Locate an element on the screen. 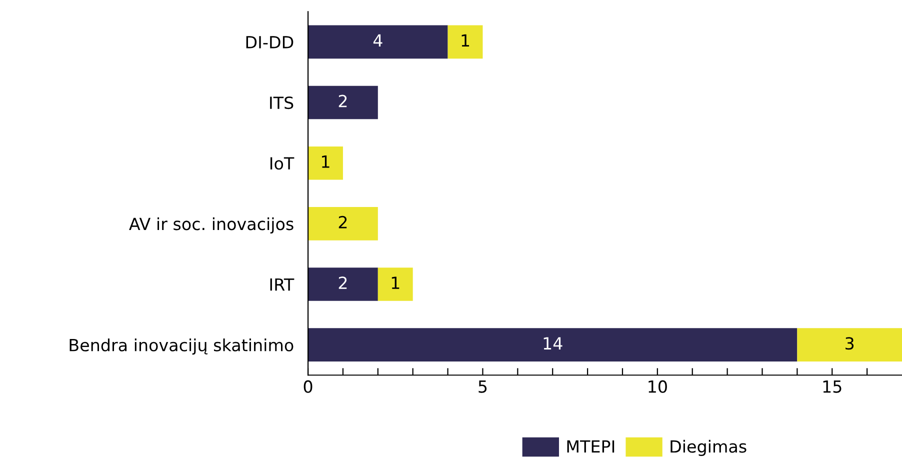 This screenshot has width=902, height=466. y-tick-label: Bendra inovacijų skatinimo is located at coordinates (182, 346).